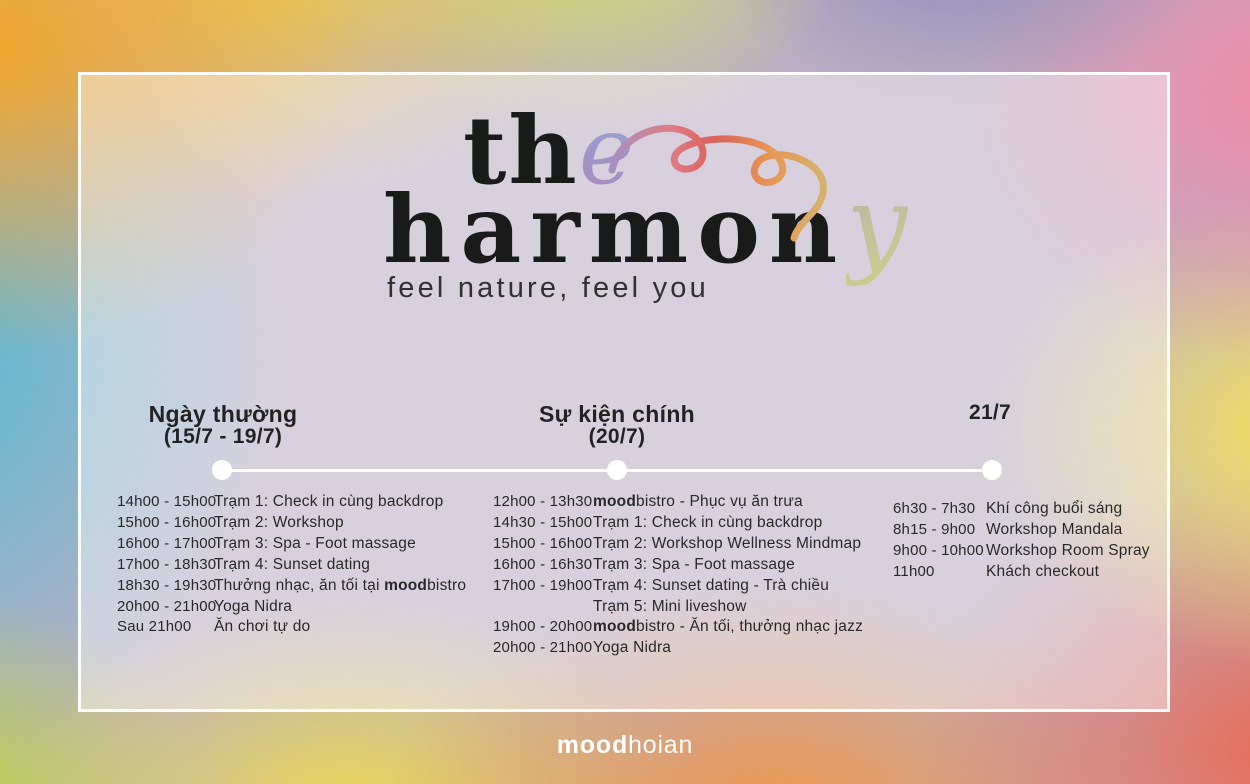 This screenshot has height=784, width=1250. Describe the element at coordinates (934, 529) in the screenshot. I see `schedule-time: 8h15 - 9h00` at that location.